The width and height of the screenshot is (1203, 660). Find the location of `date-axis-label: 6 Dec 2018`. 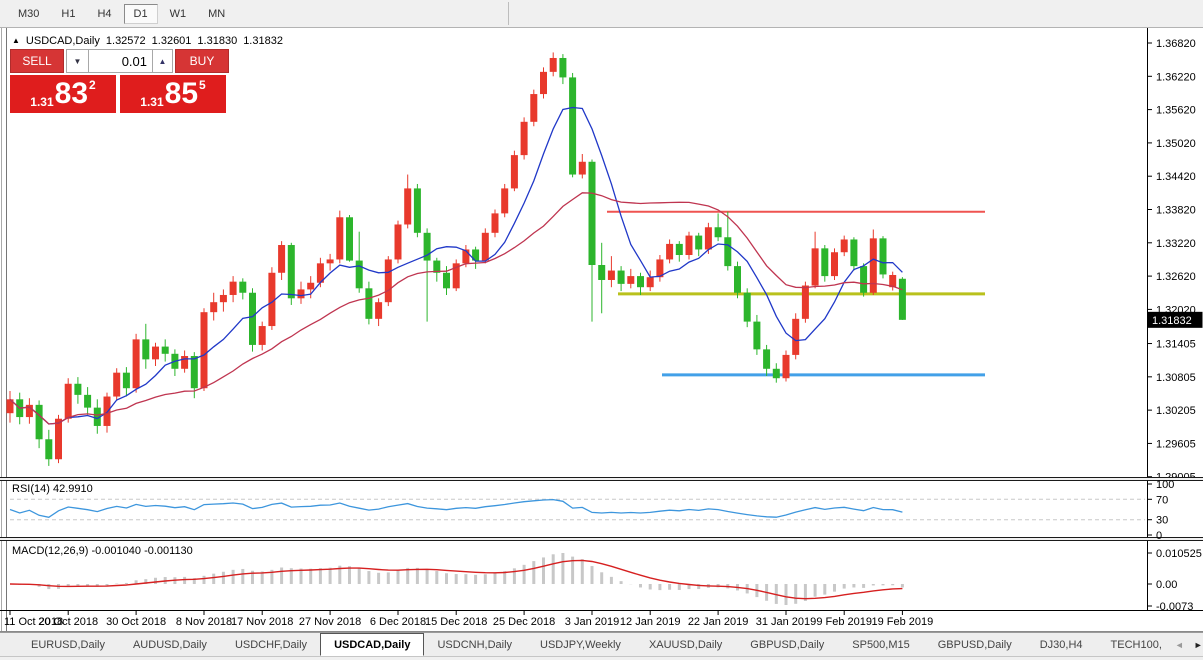

date-axis-label: 6 Dec 2018 is located at coordinates (398, 622).